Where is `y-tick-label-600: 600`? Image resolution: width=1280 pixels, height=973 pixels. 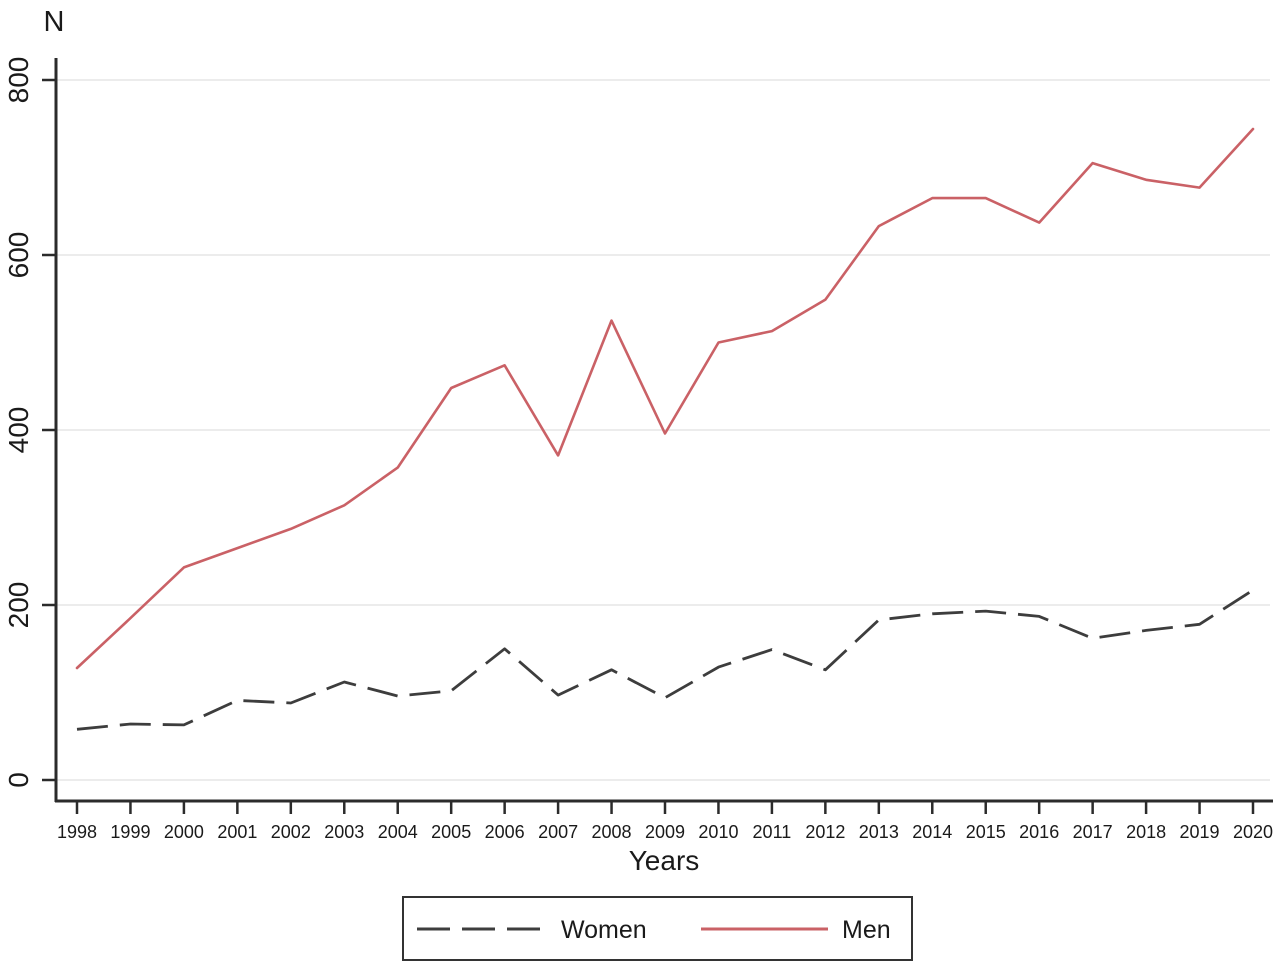
y-tick-label-600: 600 is located at coordinates (18, 255).